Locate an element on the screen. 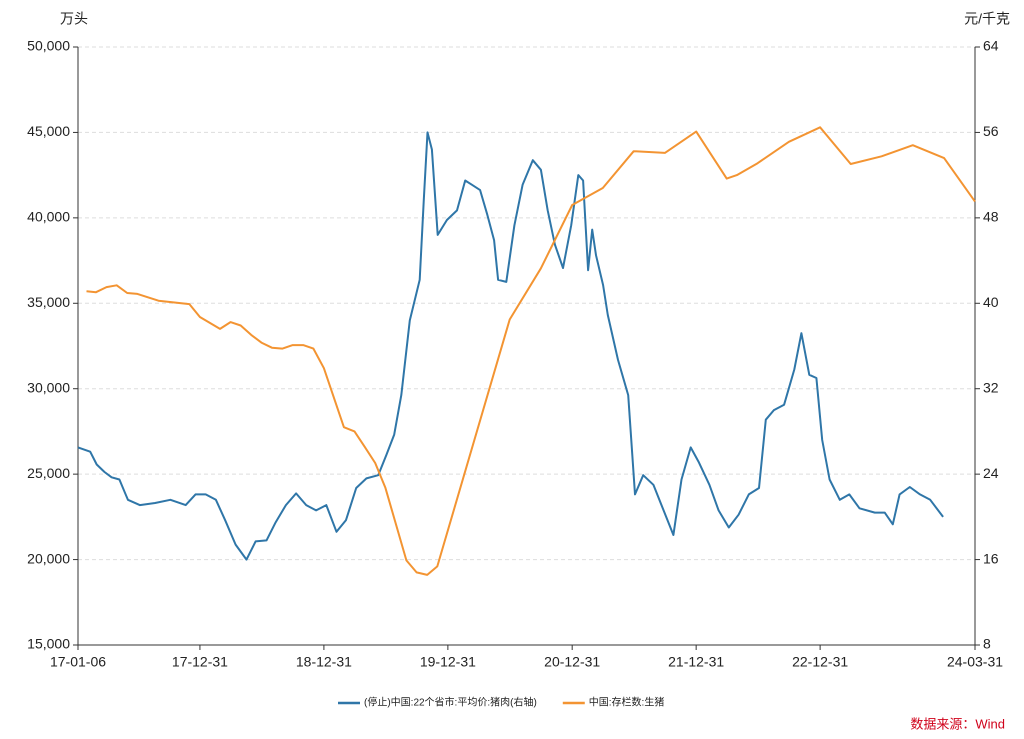 The height and width of the screenshot is (739, 1024). x-tick-label: 22-12-31 is located at coordinates (820, 662).